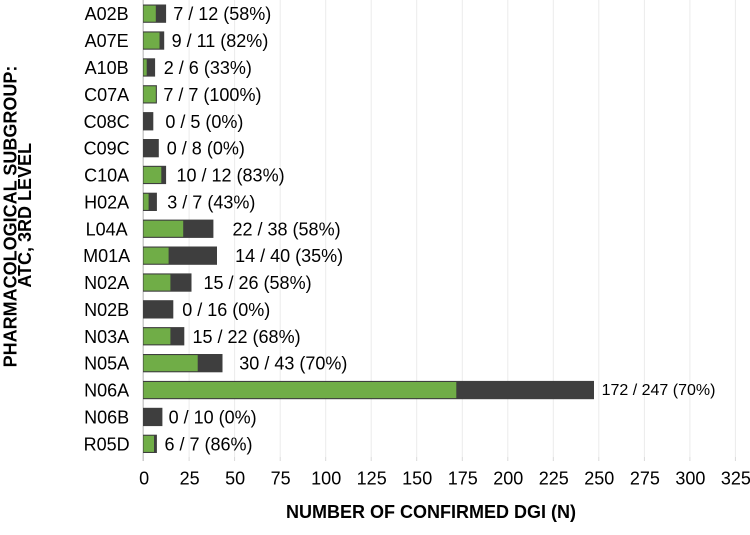 This screenshot has height=535, width=750. Describe the element at coordinates (659, 390) in the screenshot. I see `svg-text: 172 / 247 (70%)` at that location.